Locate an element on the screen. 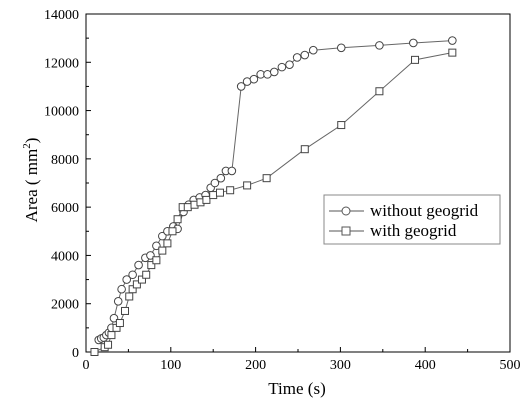  x-tick-label: 300 is located at coordinates (340, 365).